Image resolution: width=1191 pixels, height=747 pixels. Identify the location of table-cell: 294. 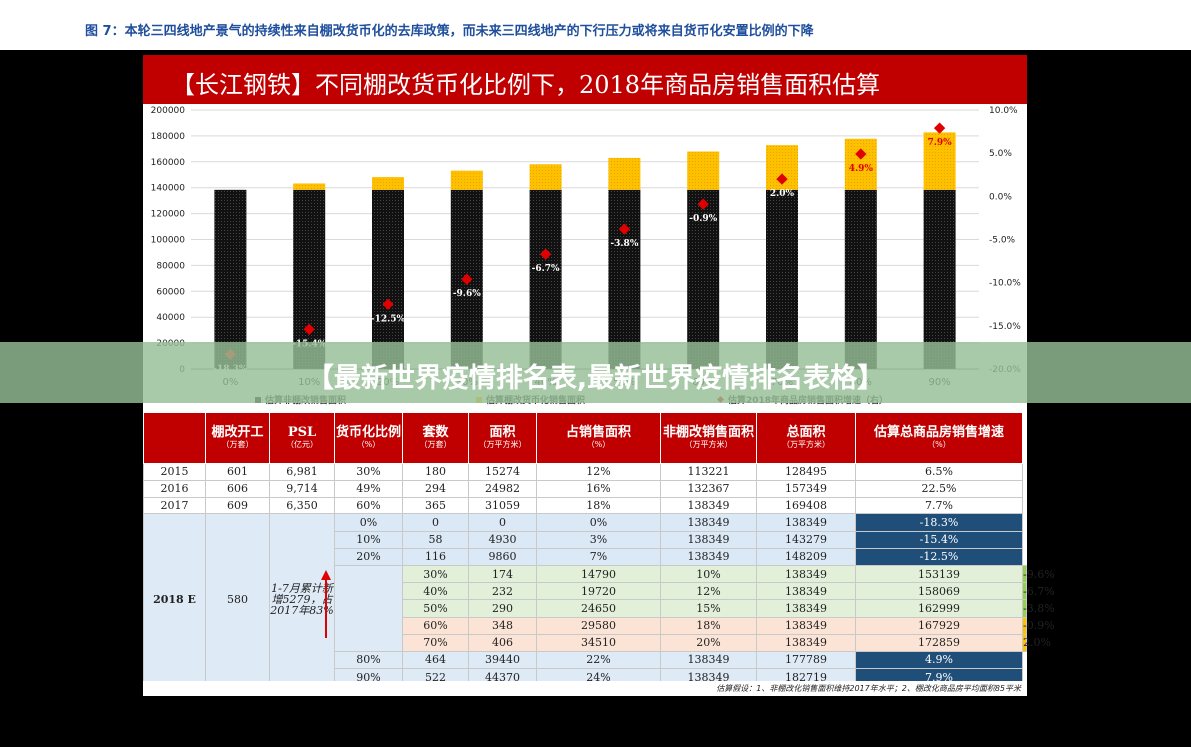
(435, 488).